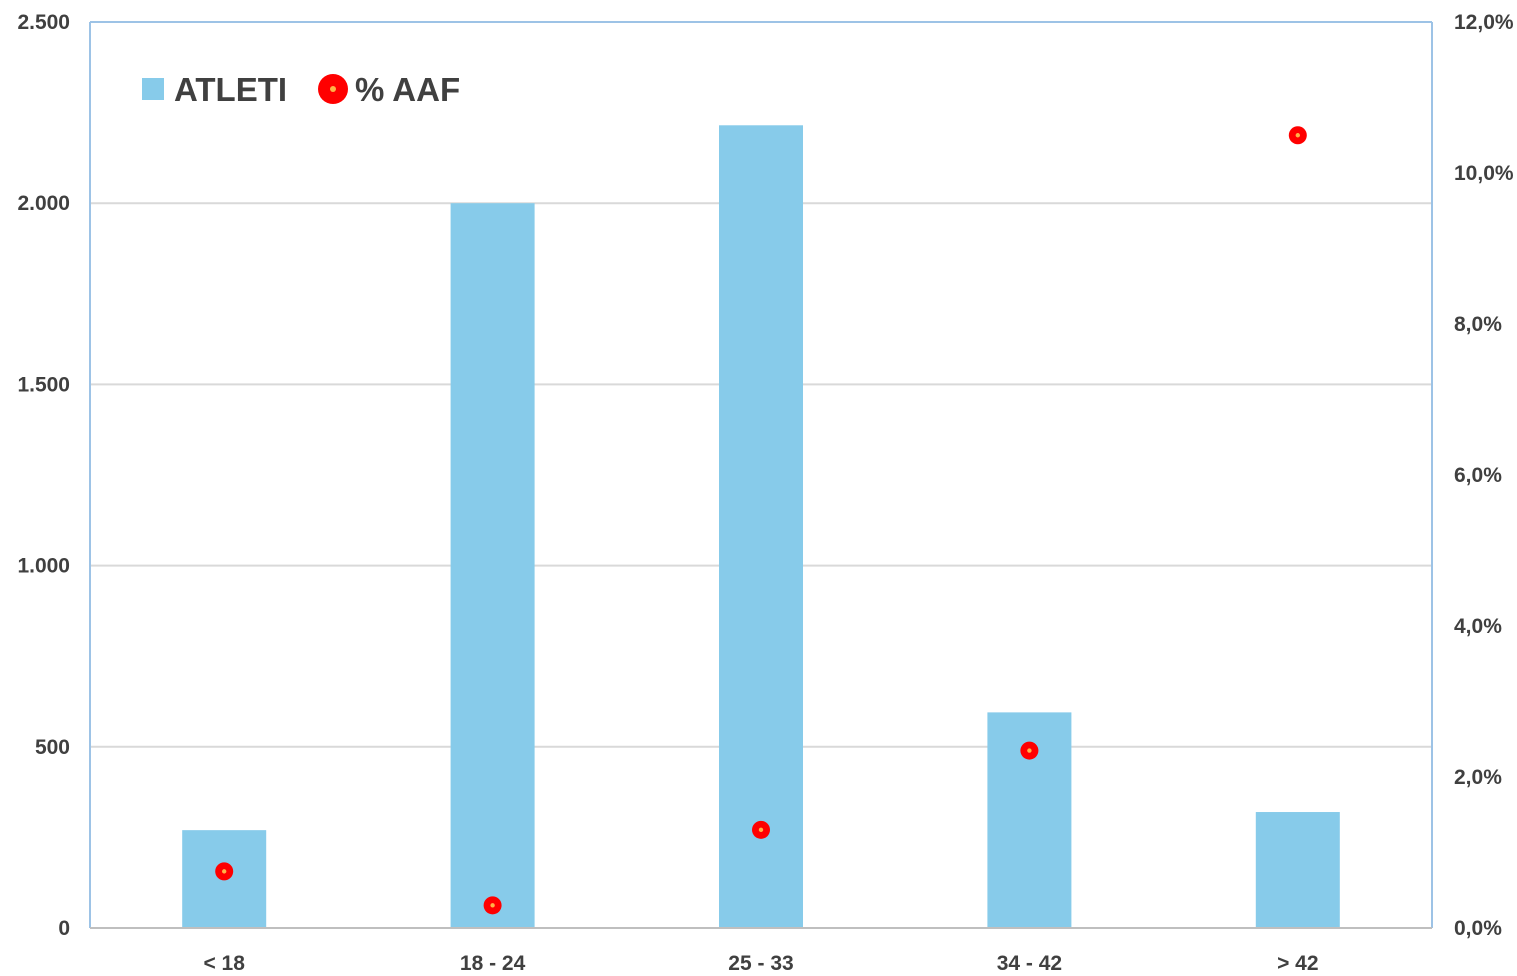 Image resolution: width=1517 pixels, height=976 pixels. I want to click on right-tick-label-0: 0,0%, so click(1478, 928).